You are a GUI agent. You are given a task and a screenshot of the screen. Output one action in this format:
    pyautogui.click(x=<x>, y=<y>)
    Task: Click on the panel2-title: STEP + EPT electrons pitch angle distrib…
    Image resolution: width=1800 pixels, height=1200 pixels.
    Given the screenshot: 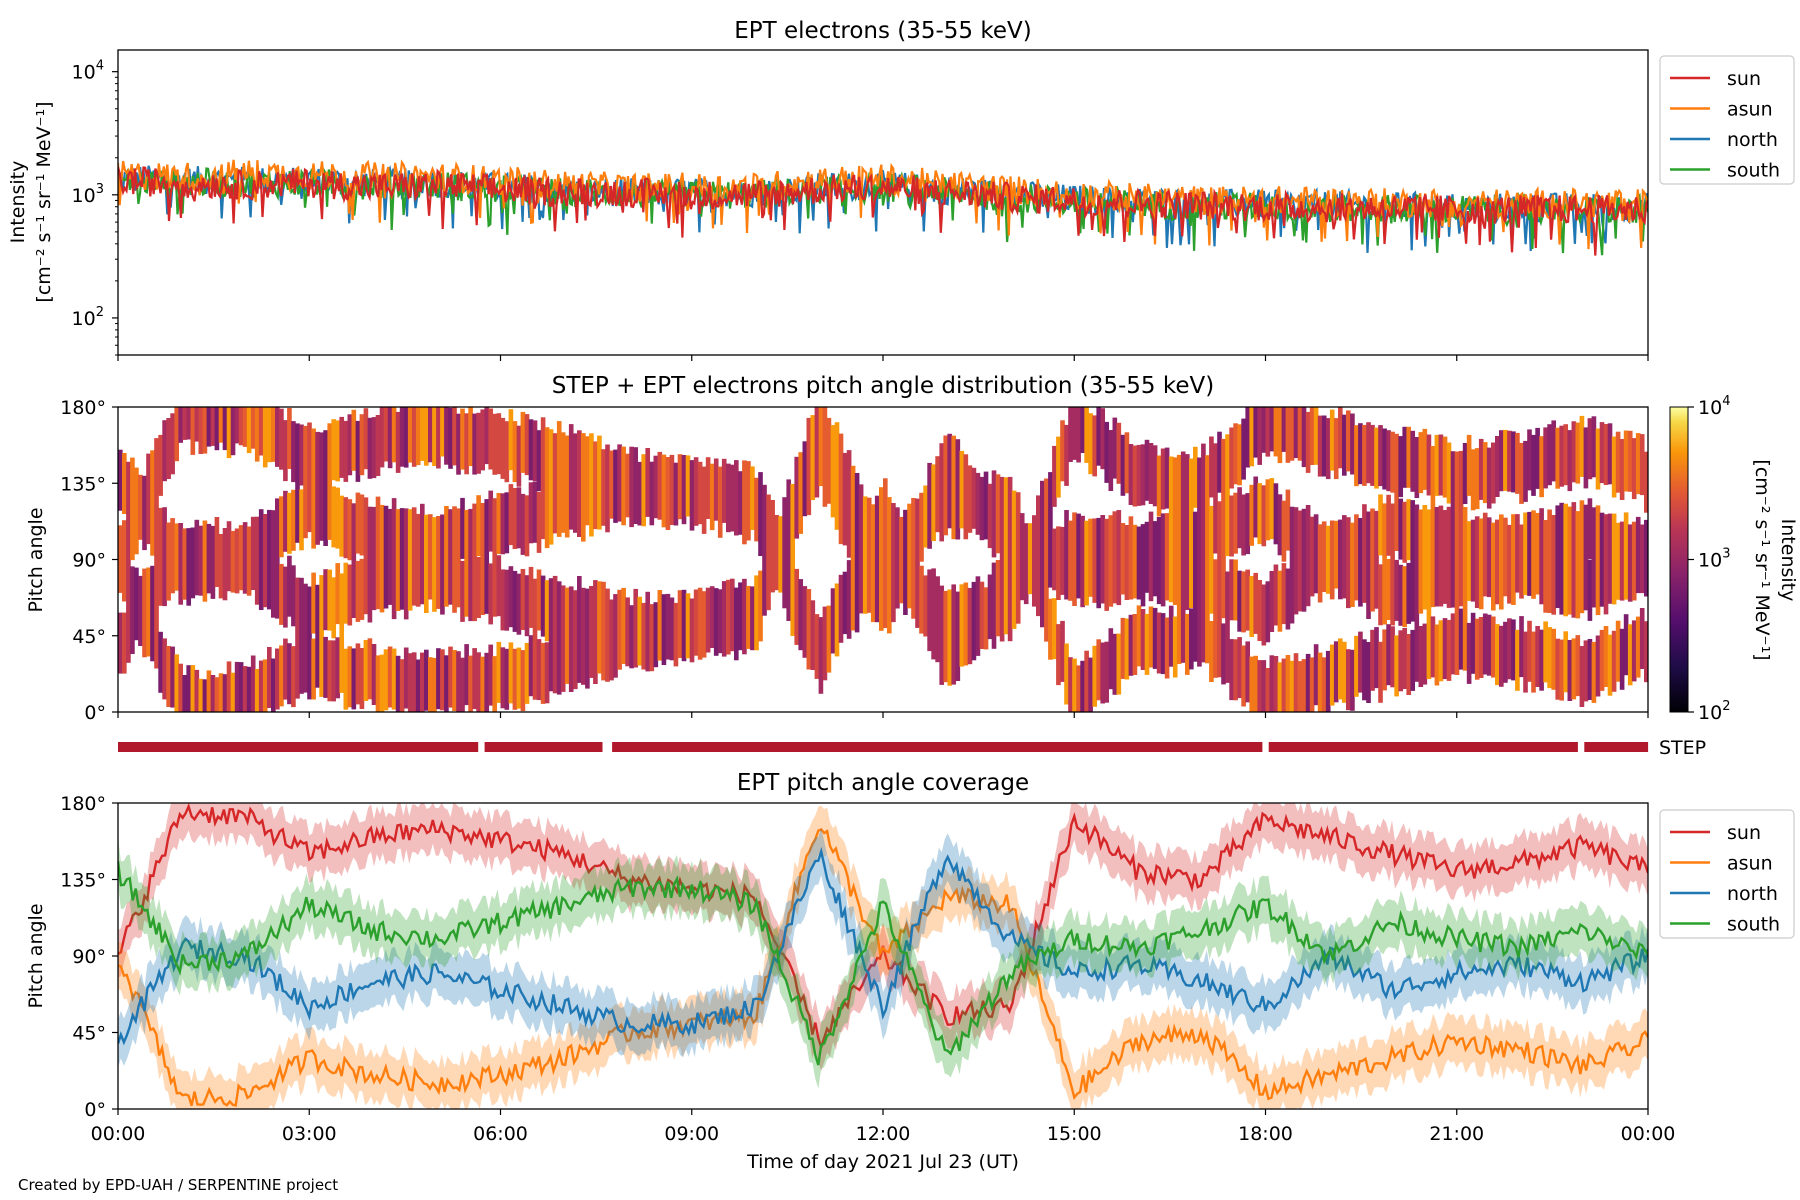 What is the action you would take?
    pyautogui.click(x=883, y=386)
    